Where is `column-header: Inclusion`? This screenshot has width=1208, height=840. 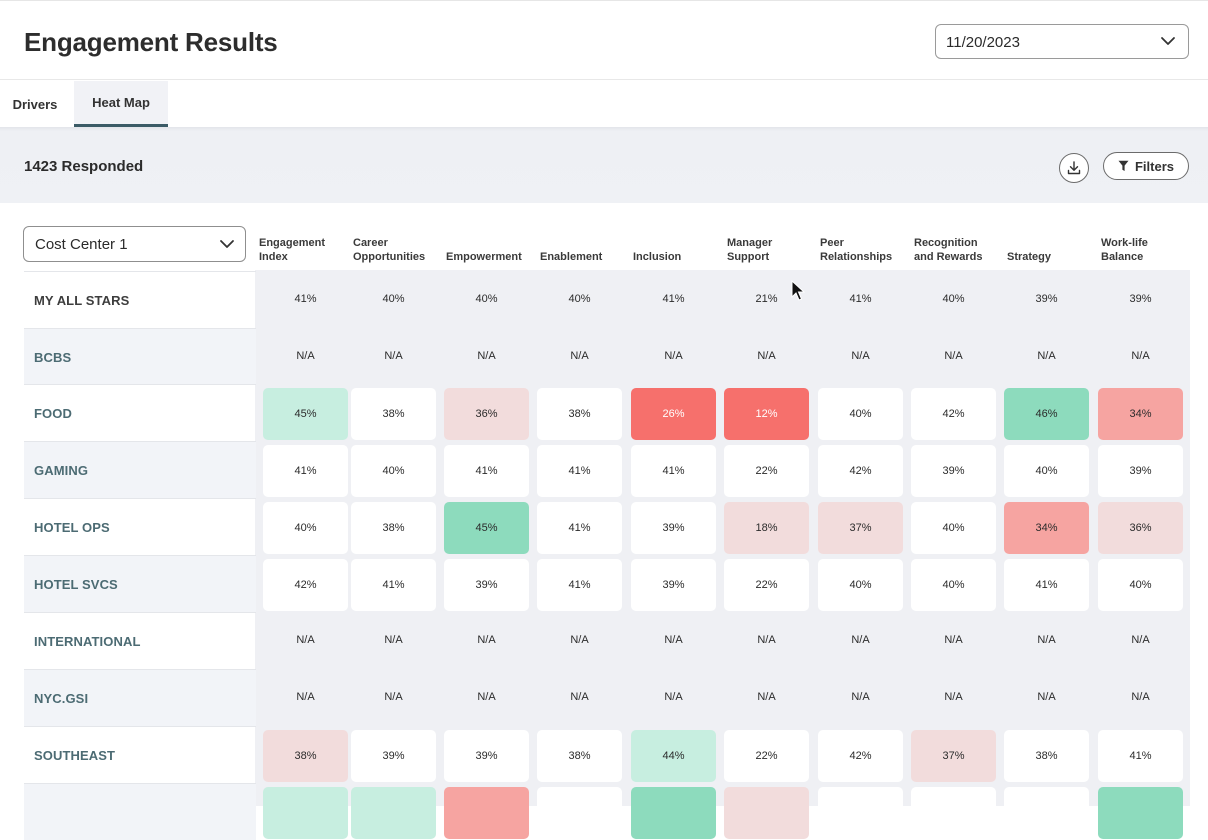
column-header: Inclusion is located at coordinates (679, 249).